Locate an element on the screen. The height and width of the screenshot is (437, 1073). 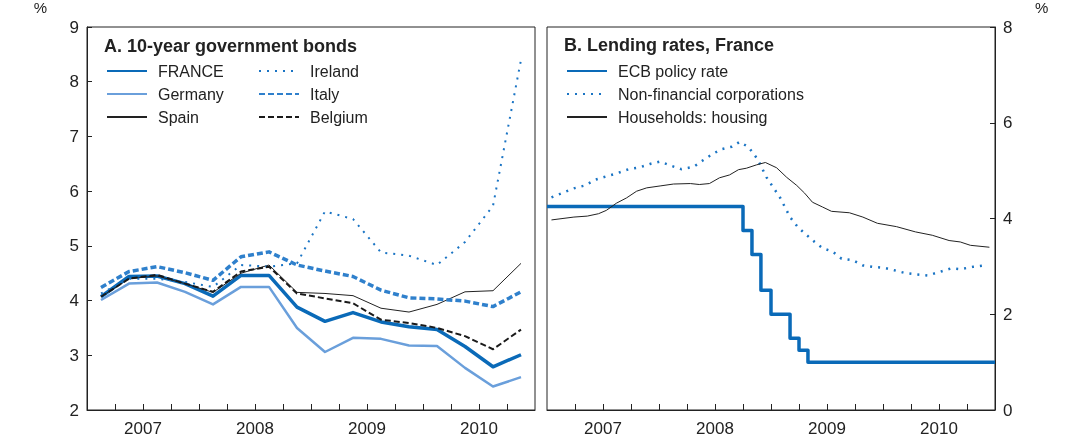
y-tick-label: 7 is located at coordinates (74, 136).